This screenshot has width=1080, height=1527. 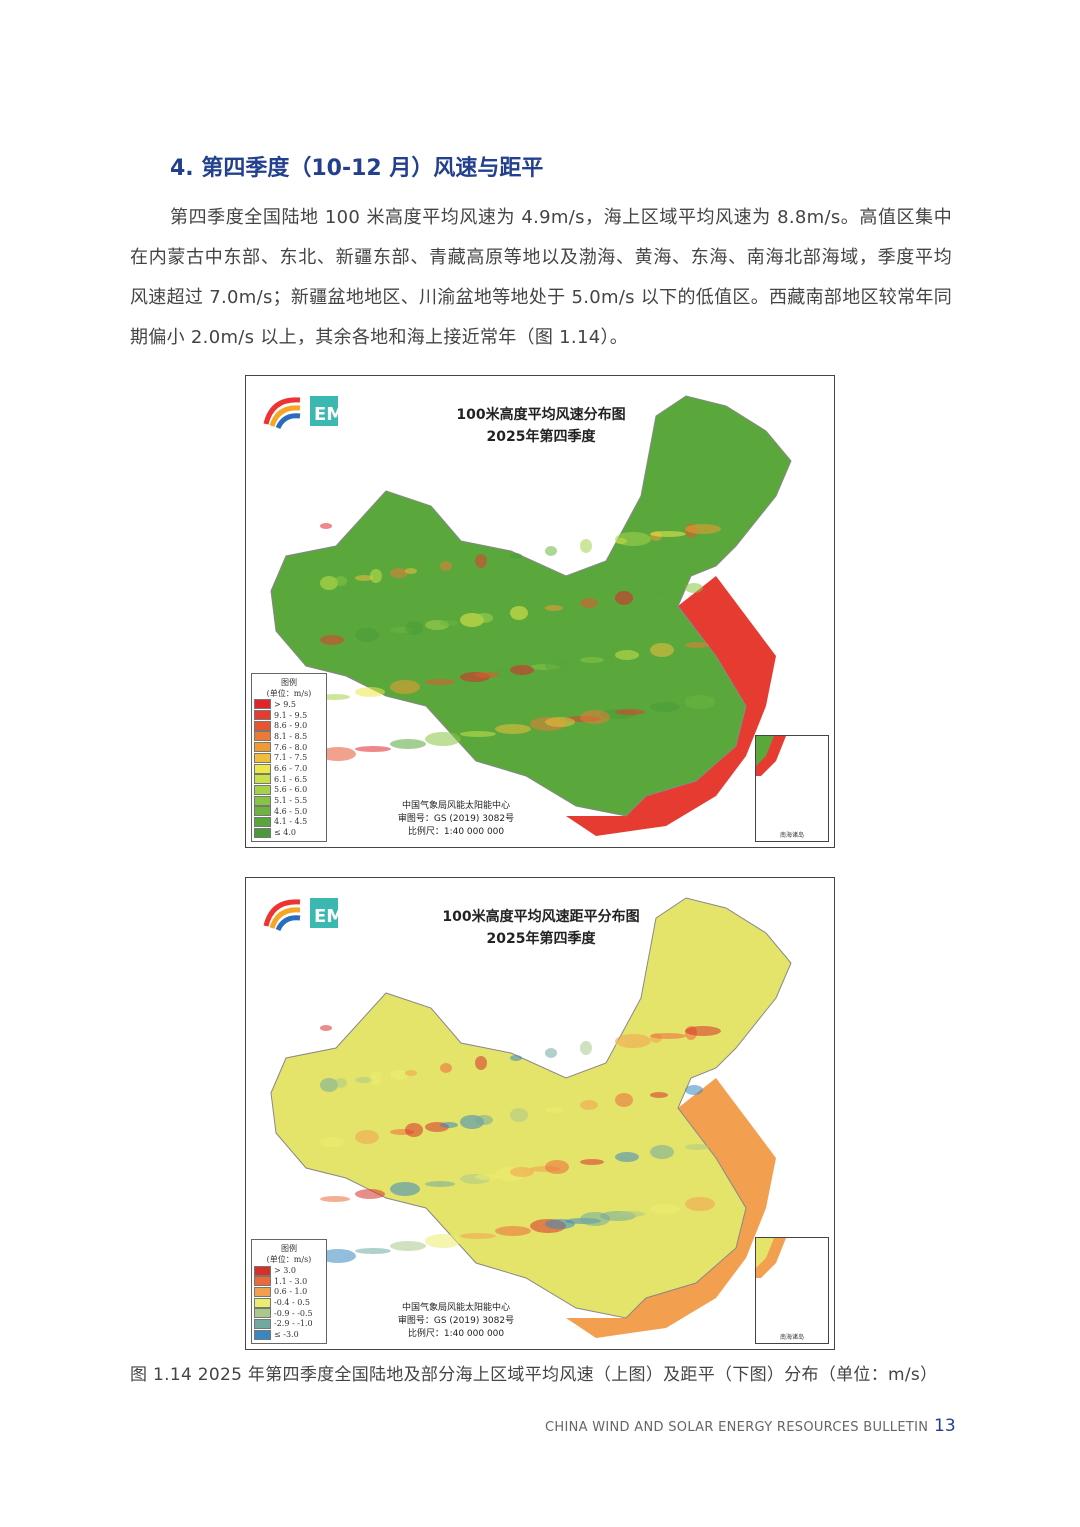 What do you see at coordinates (328, 916) in the screenshot?
I see `svg-text: EM` at bounding box center [328, 916].